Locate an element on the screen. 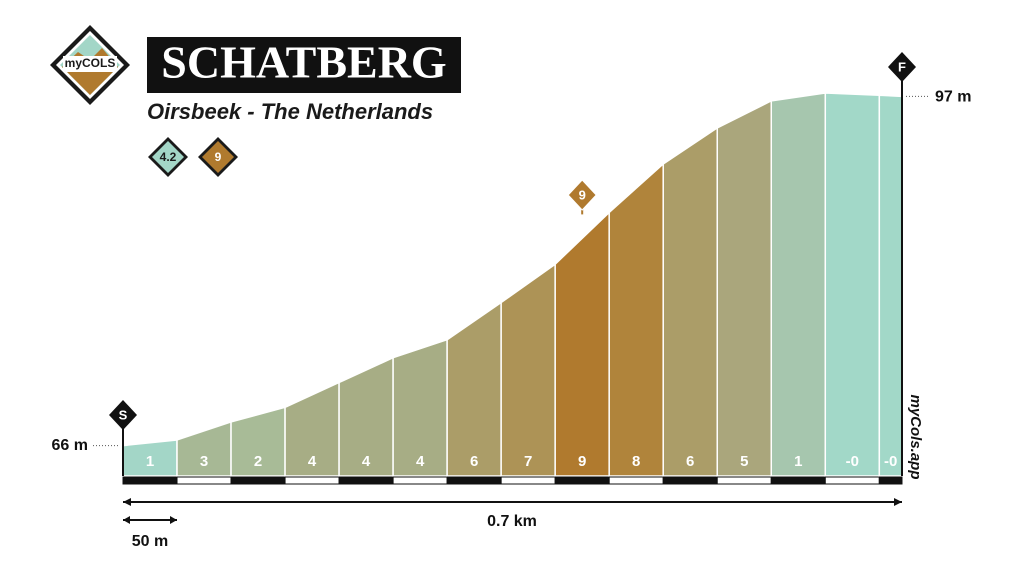 The image size is (1024, 576). gradient-label: 7 is located at coordinates (528, 461).